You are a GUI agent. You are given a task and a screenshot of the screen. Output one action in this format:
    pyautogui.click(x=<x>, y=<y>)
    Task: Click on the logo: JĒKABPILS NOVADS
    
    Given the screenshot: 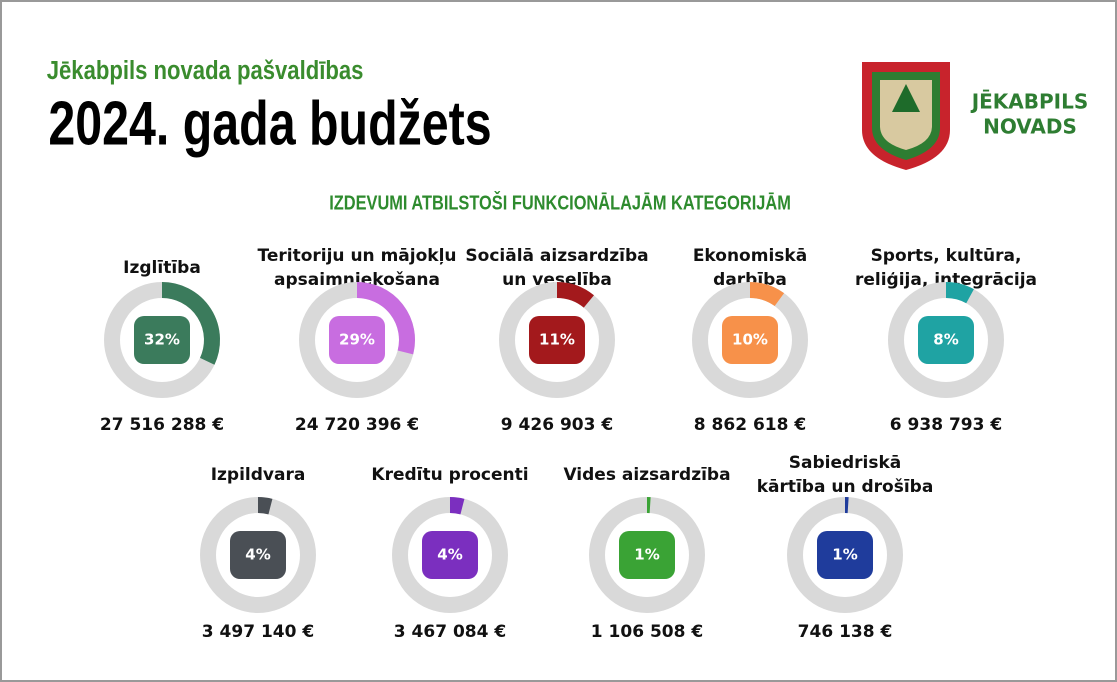 What is the action you would take?
    pyautogui.click(x=975, y=116)
    